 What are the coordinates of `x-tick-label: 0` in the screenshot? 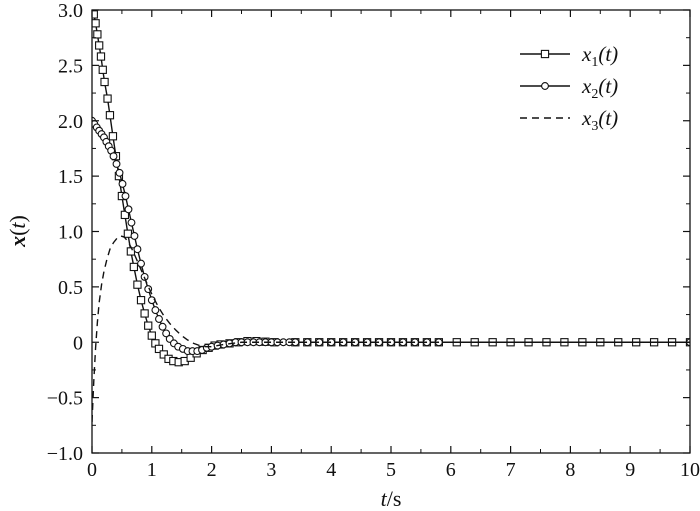 It's located at (92, 470).